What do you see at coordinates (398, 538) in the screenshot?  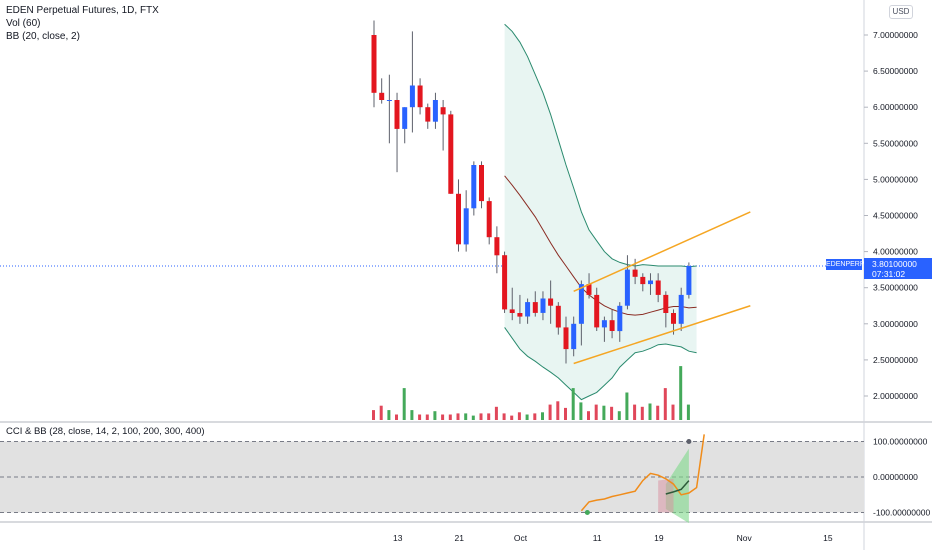 I see `time-tick-label: 13` at bounding box center [398, 538].